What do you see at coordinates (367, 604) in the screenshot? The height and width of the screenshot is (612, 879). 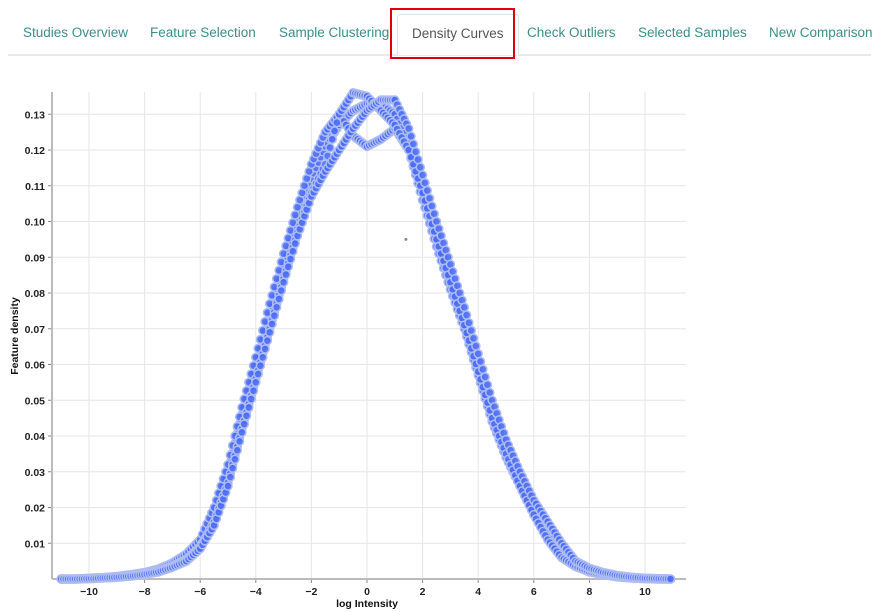 I see `x-axis-label: log Intensity` at bounding box center [367, 604].